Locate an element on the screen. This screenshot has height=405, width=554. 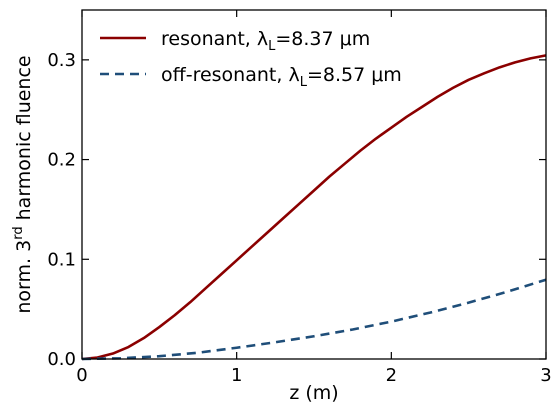
y-tick-label: 0.0 is located at coordinates (61, 359).